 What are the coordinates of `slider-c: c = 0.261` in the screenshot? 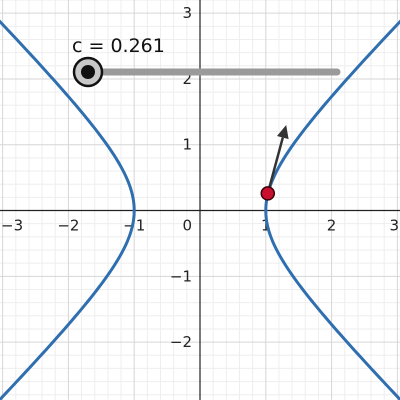 It's located at (206, 61).